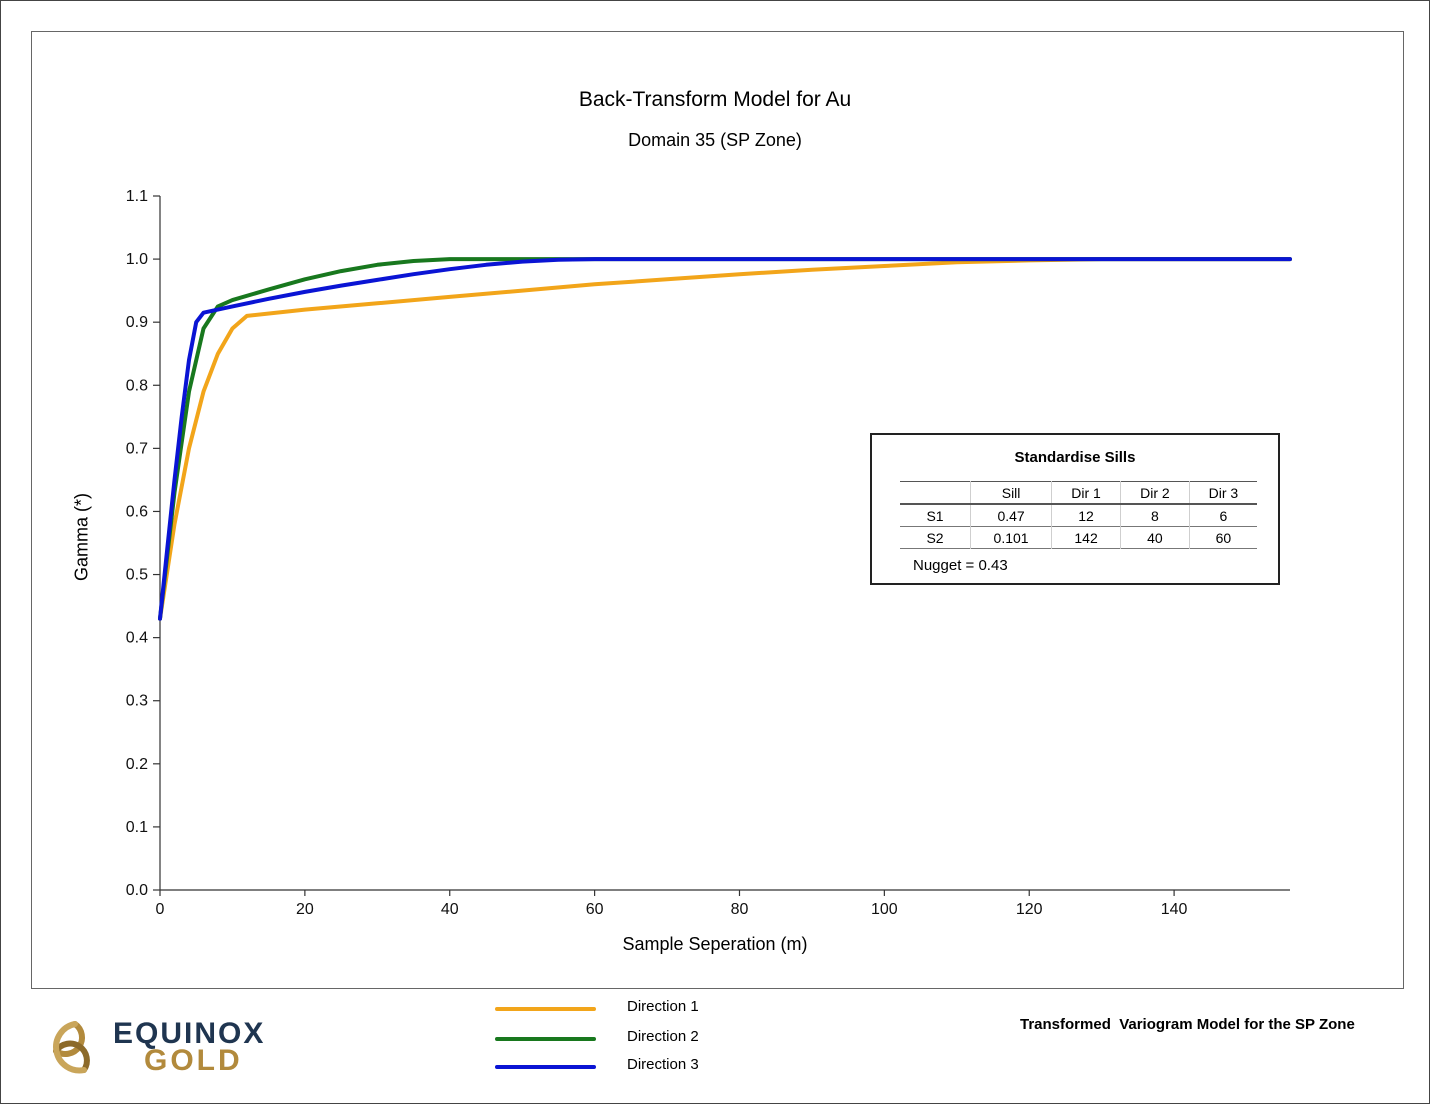 The width and height of the screenshot is (1430, 1104). Describe the element at coordinates (71, 1047) in the screenshot. I see `logo-mark-icon` at that location.